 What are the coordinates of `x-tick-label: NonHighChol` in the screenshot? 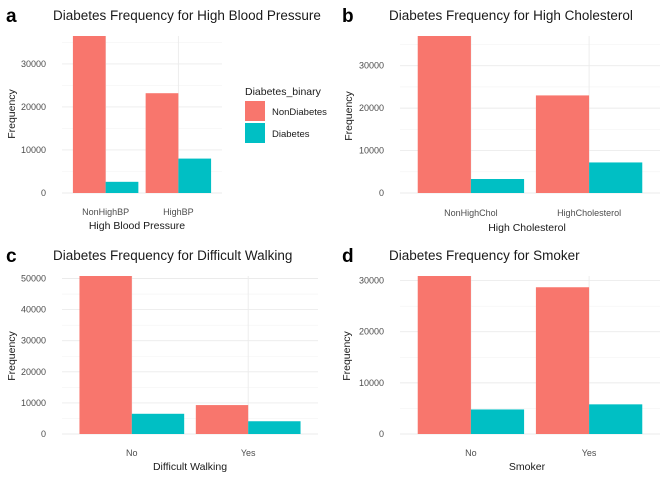 It's located at (471, 213).